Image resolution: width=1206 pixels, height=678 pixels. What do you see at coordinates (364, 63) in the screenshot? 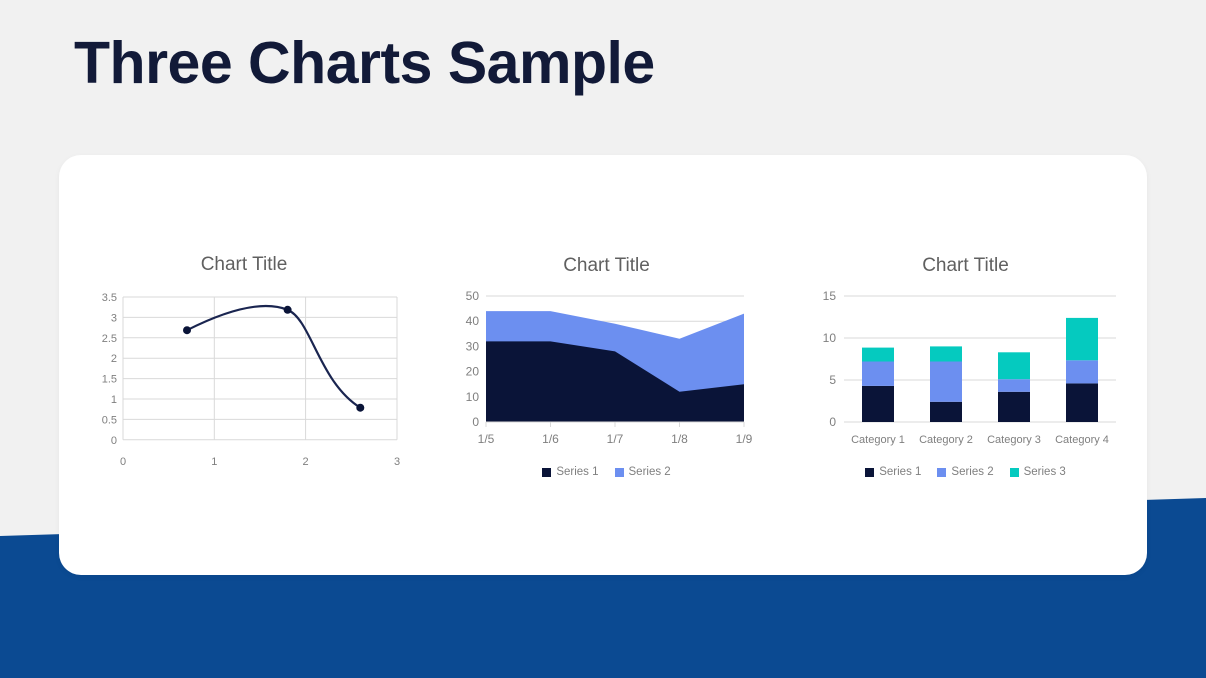
I see `page-title: Three Charts Sample` at bounding box center [364, 63].